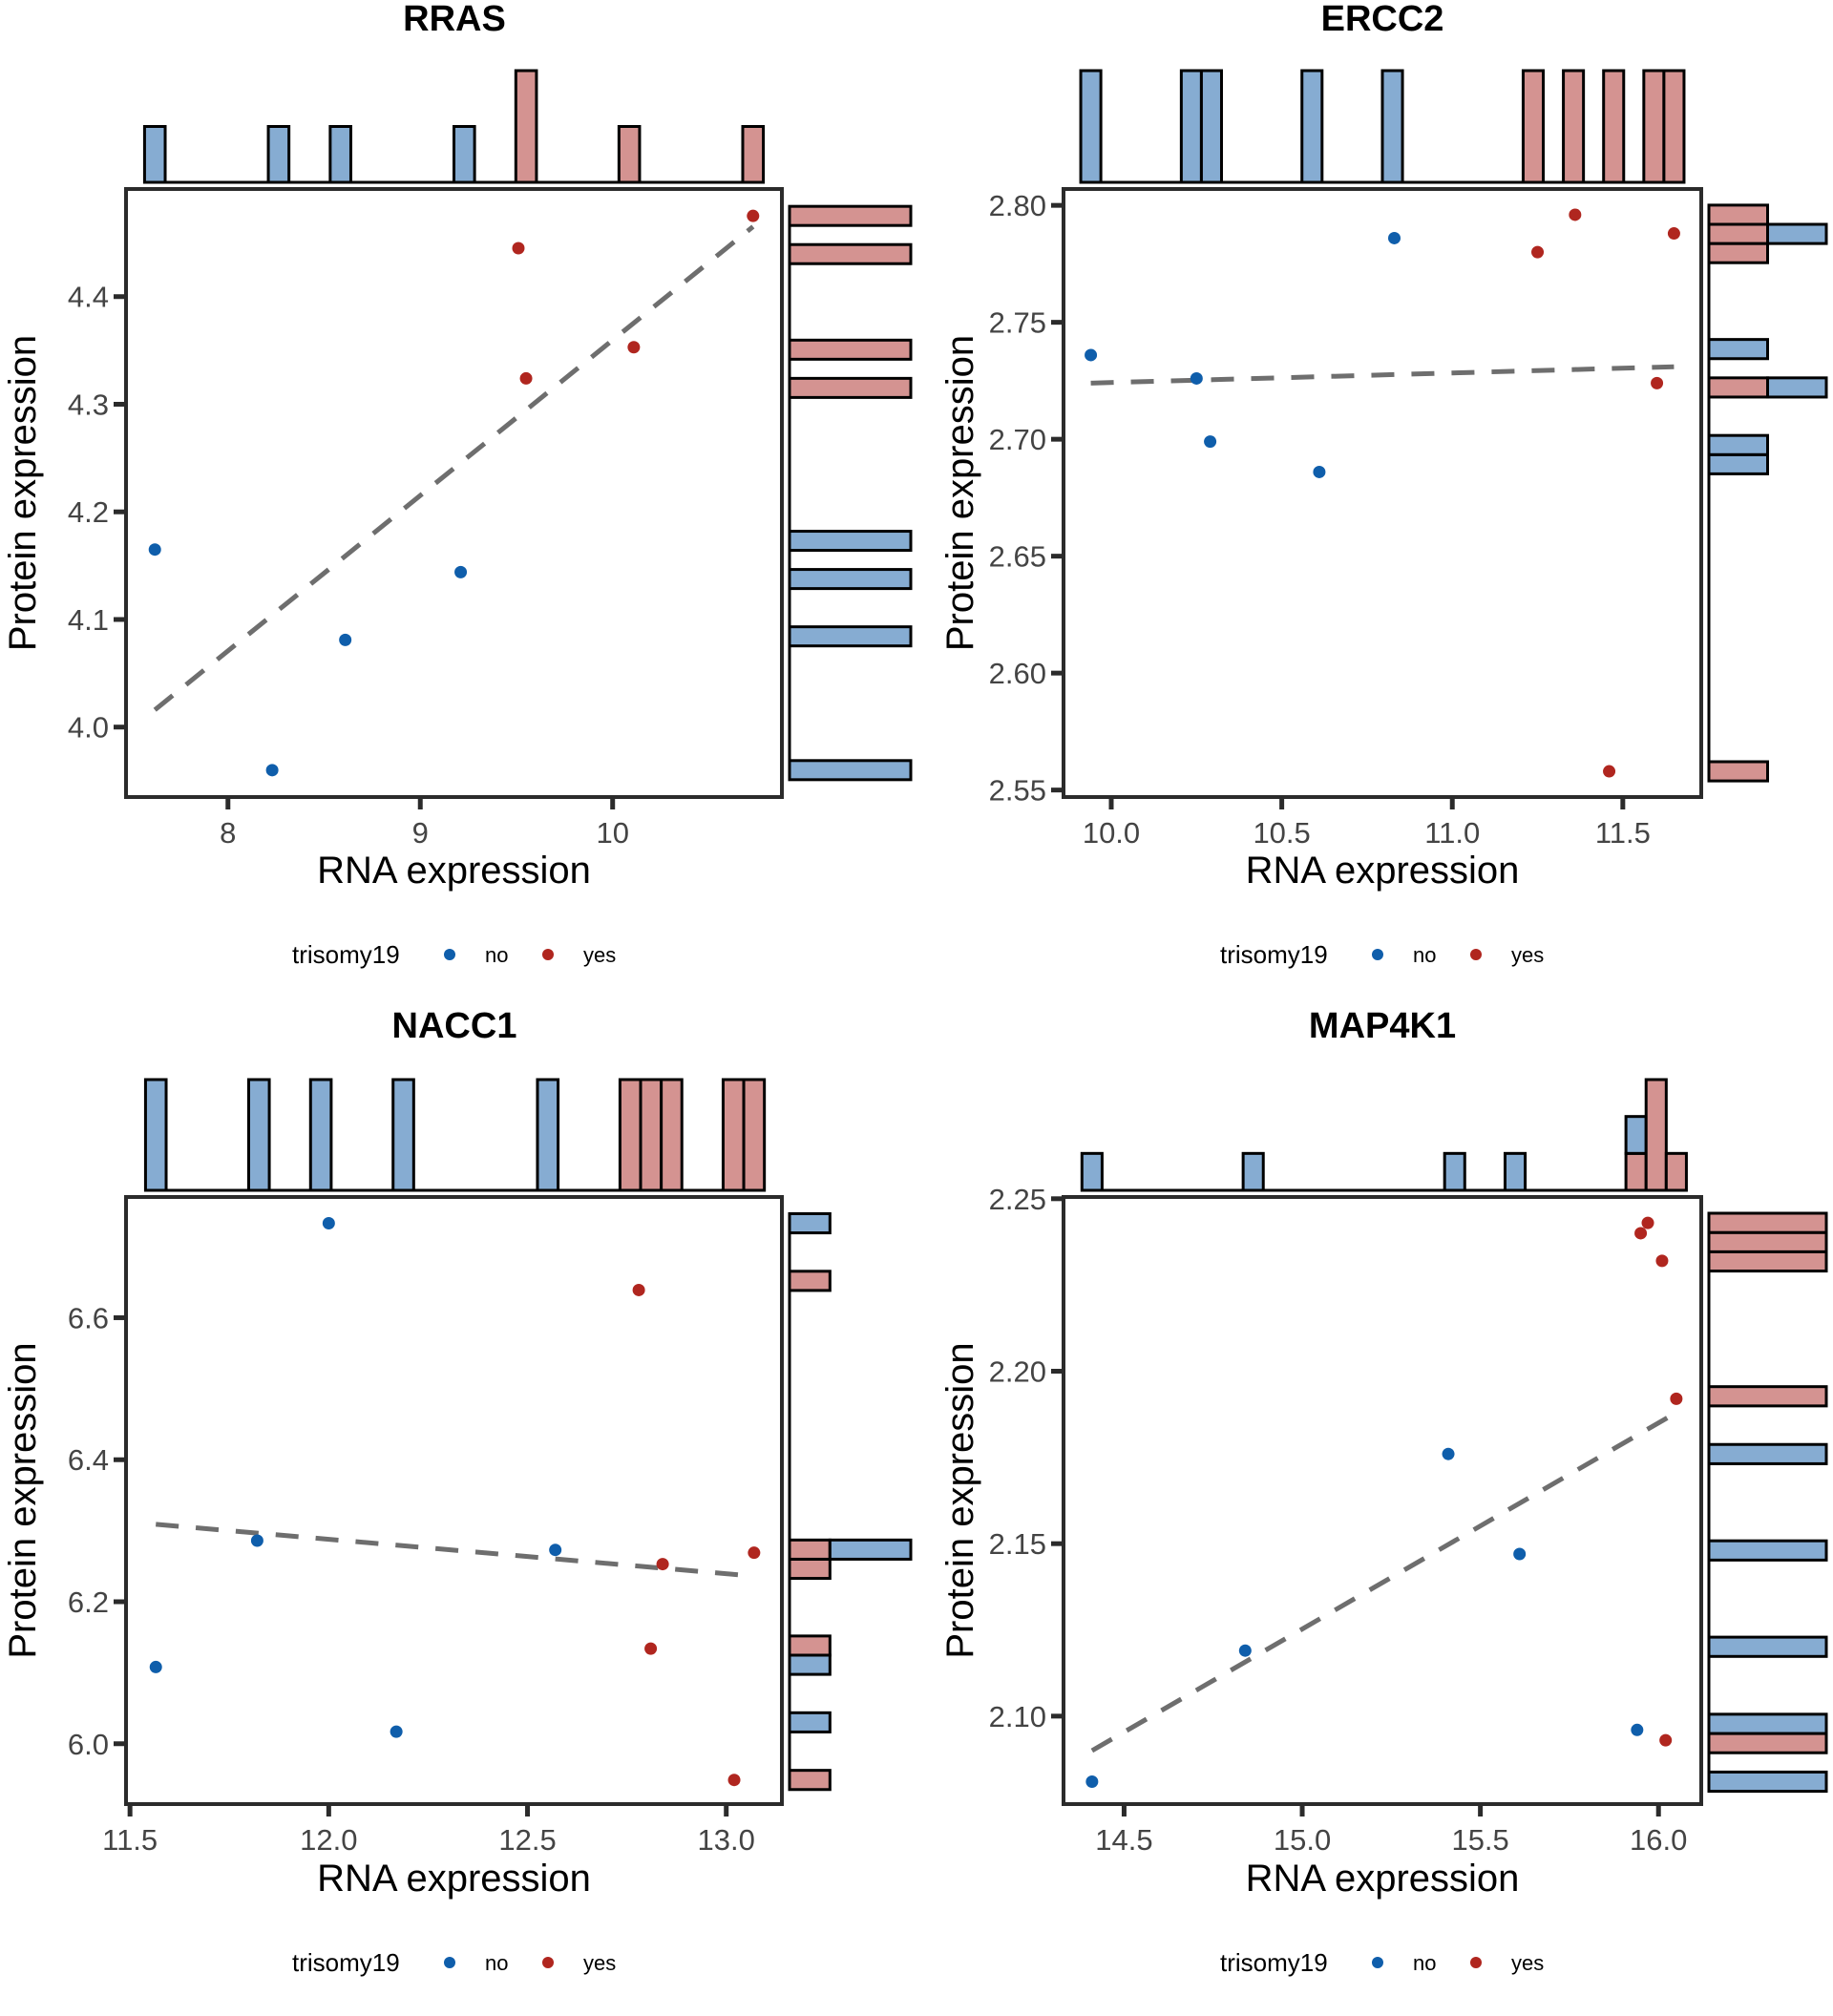 Image resolution: width=1833 pixels, height=2016 pixels. What do you see at coordinates (497, 955) in the screenshot?
I see `legend-label-no: no` at bounding box center [497, 955].